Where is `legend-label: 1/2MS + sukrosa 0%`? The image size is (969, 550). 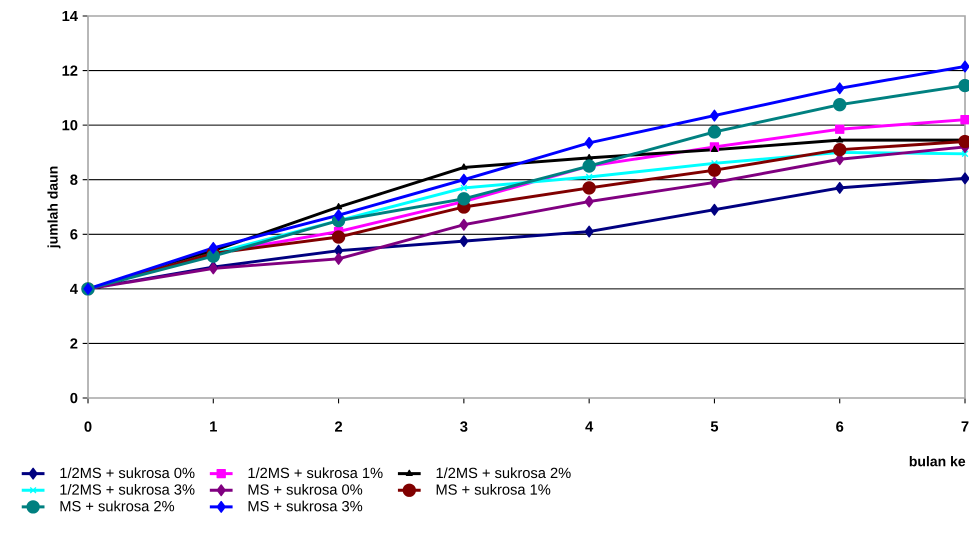 legend-label: 1/2MS + sukrosa 0% is located at coordinates (127, 472).